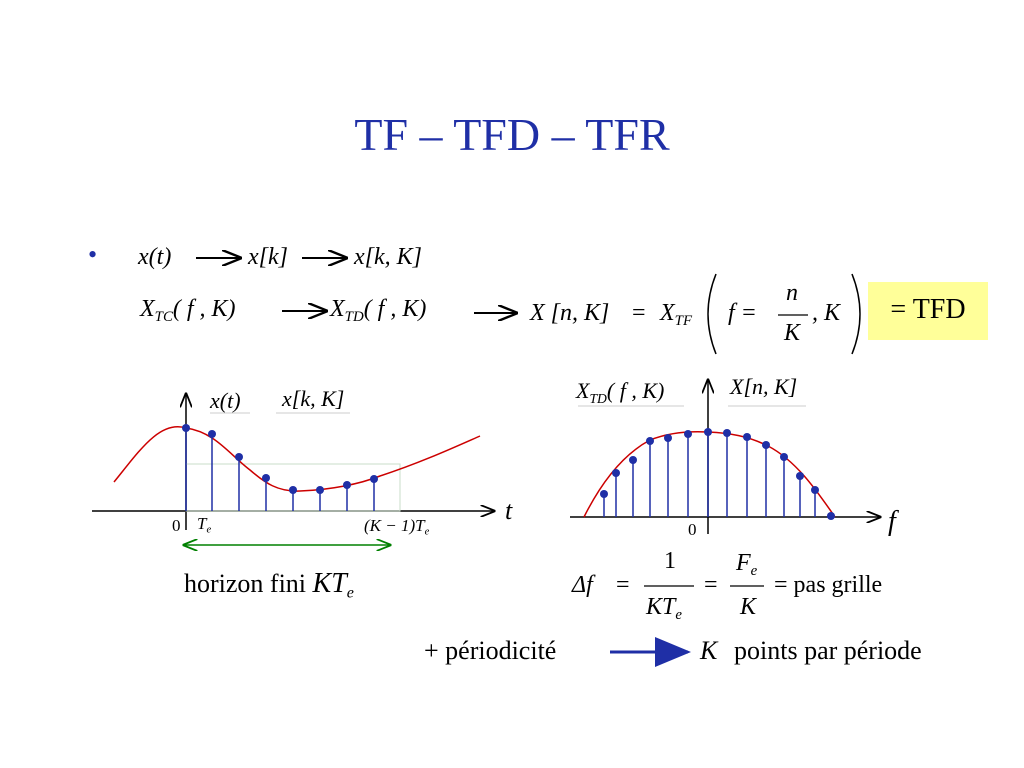 The height and width of the screenshot is (768, 1024). I want to click on last-sample-label: (K − 1)Te, so click(397, 527).